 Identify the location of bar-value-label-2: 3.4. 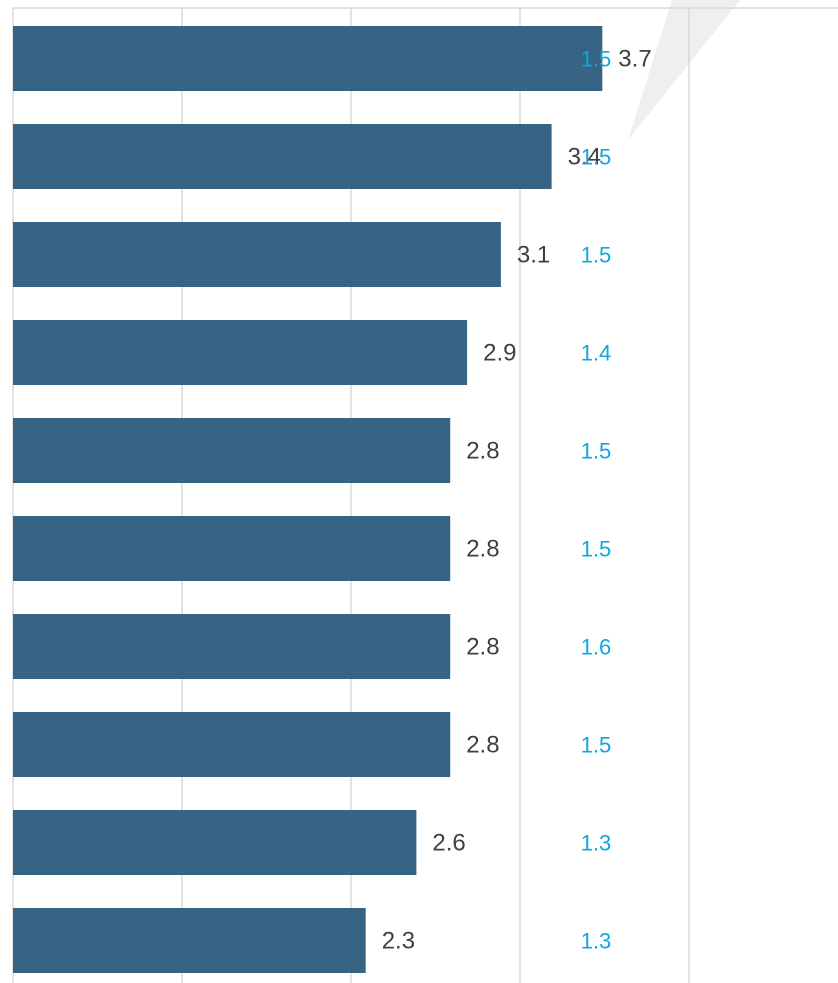
(584, 157).